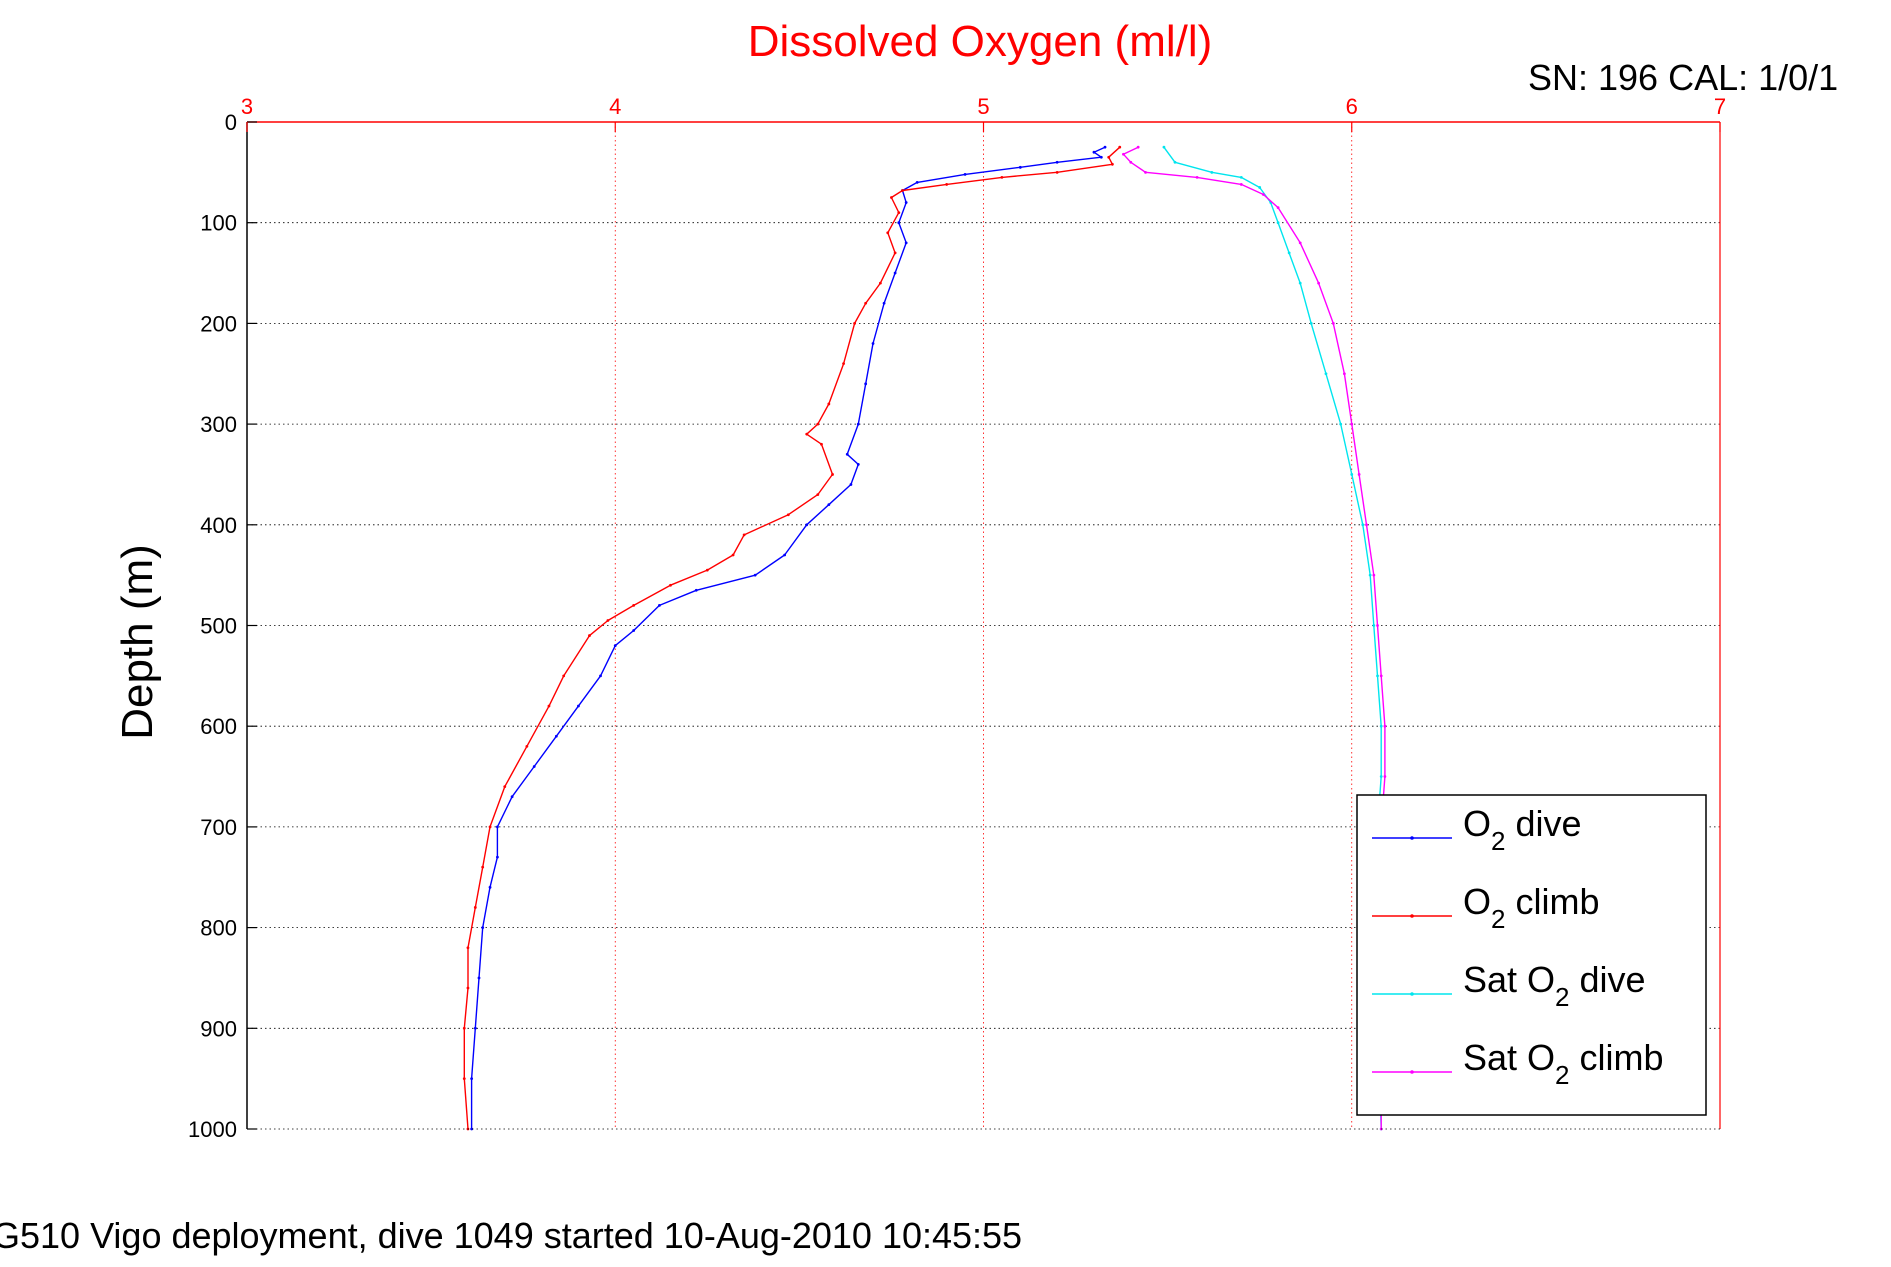 Image resolution: width=1891 pixels, height=1267 pixels. I want to click on y-tick-label: 800, so click(218, 928).